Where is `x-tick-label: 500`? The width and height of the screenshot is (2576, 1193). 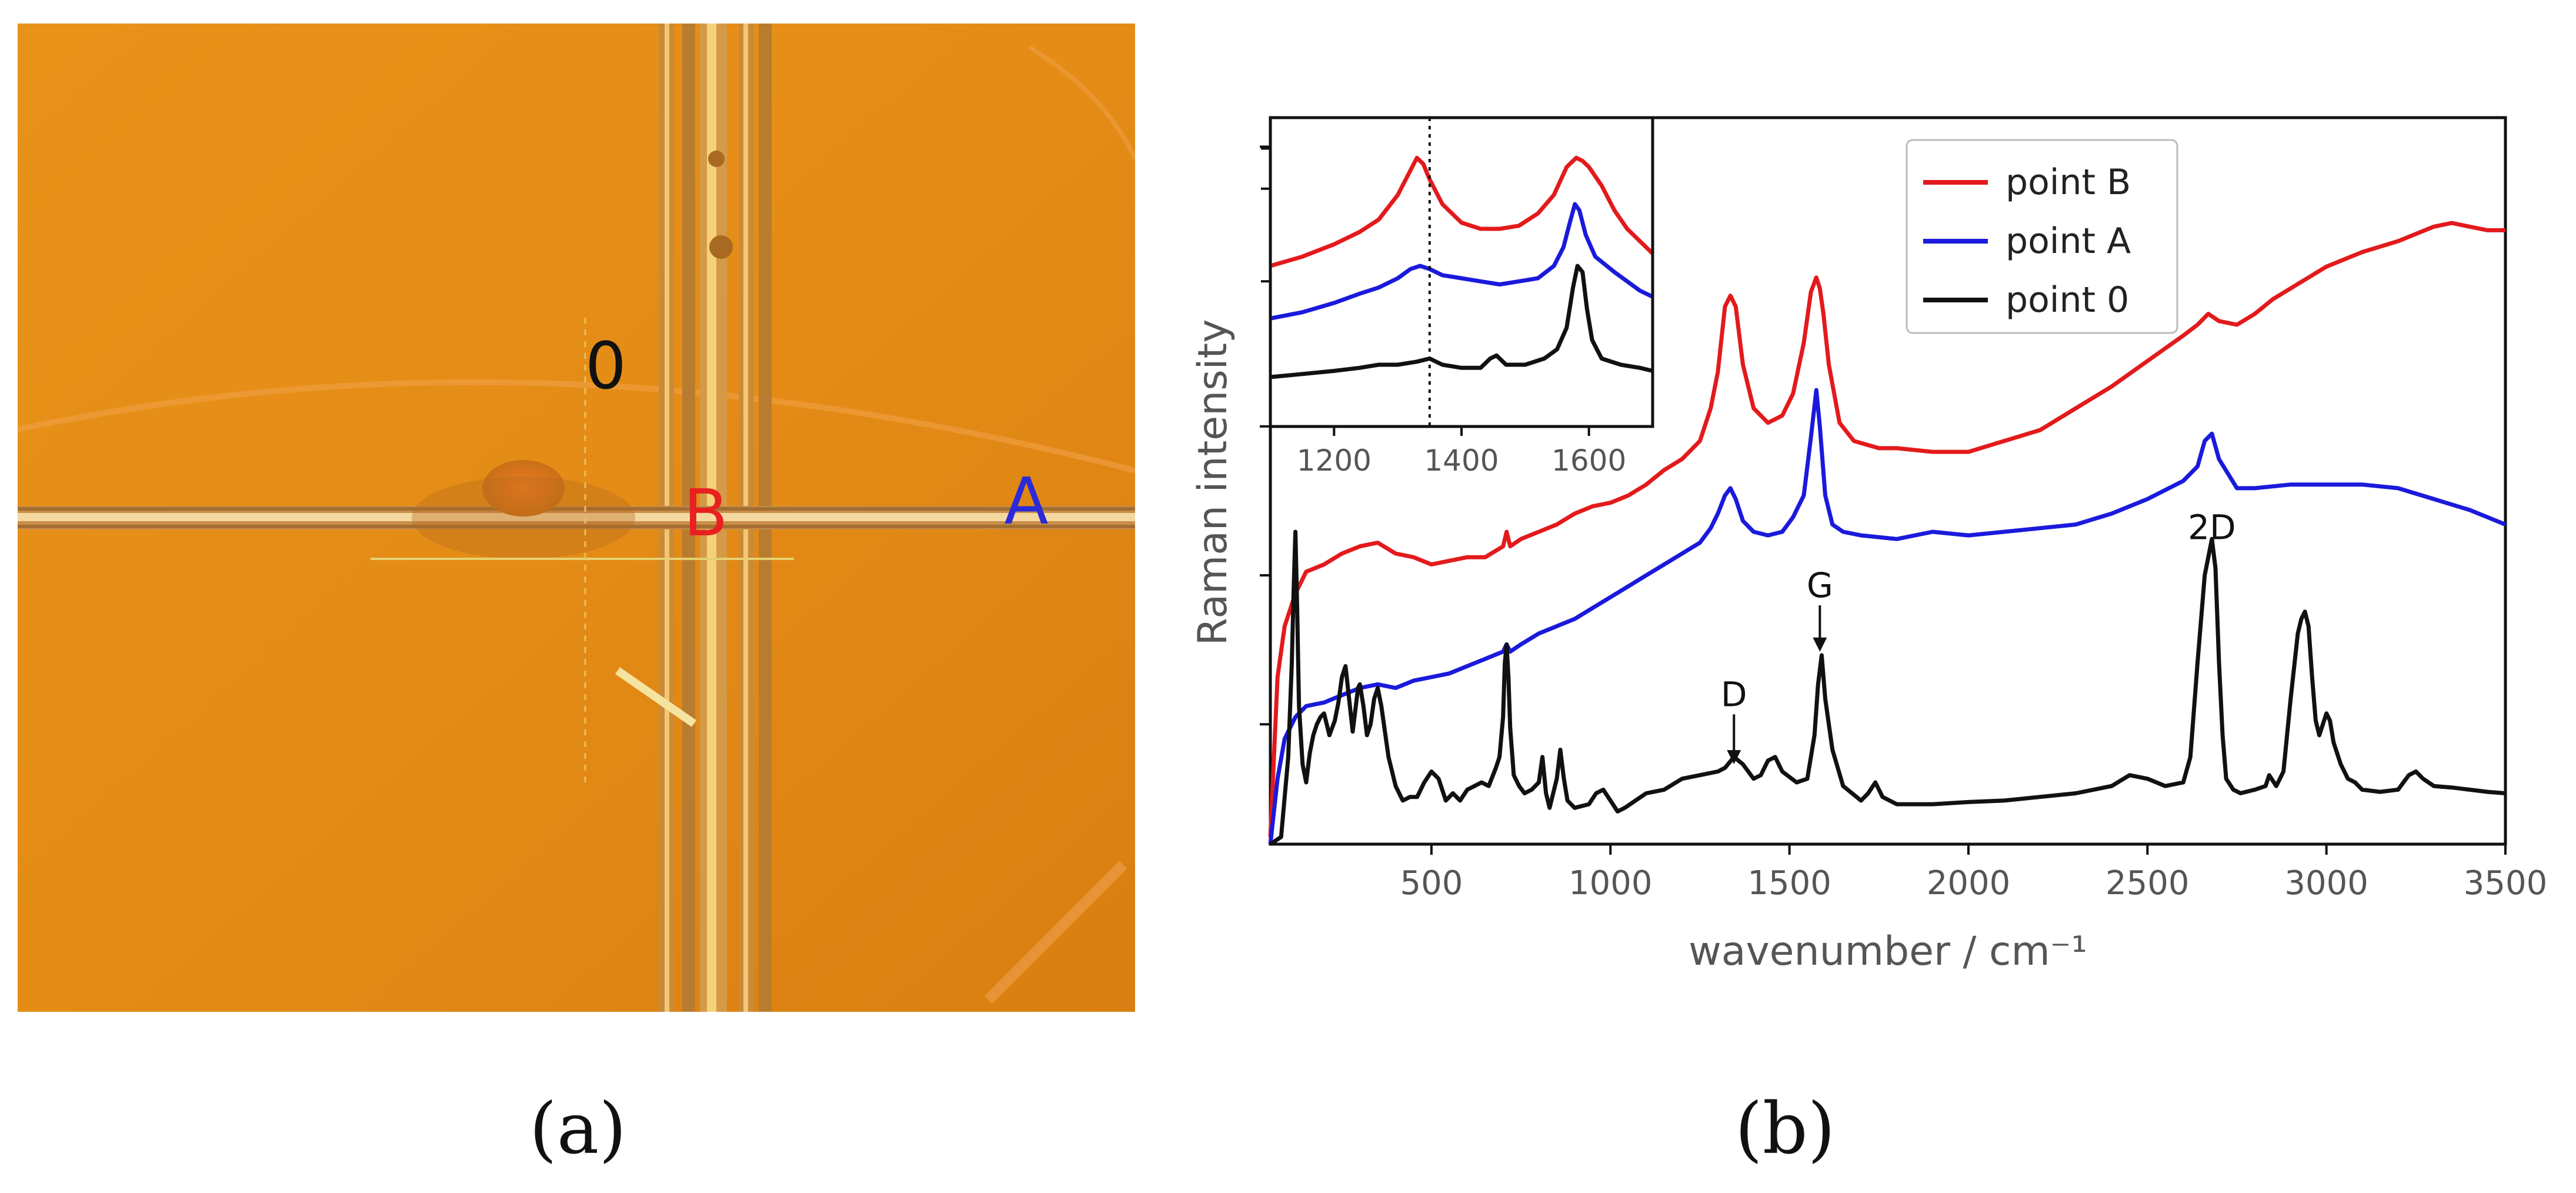
x-tick-label: 500 is located at coordinates (1431, 883).